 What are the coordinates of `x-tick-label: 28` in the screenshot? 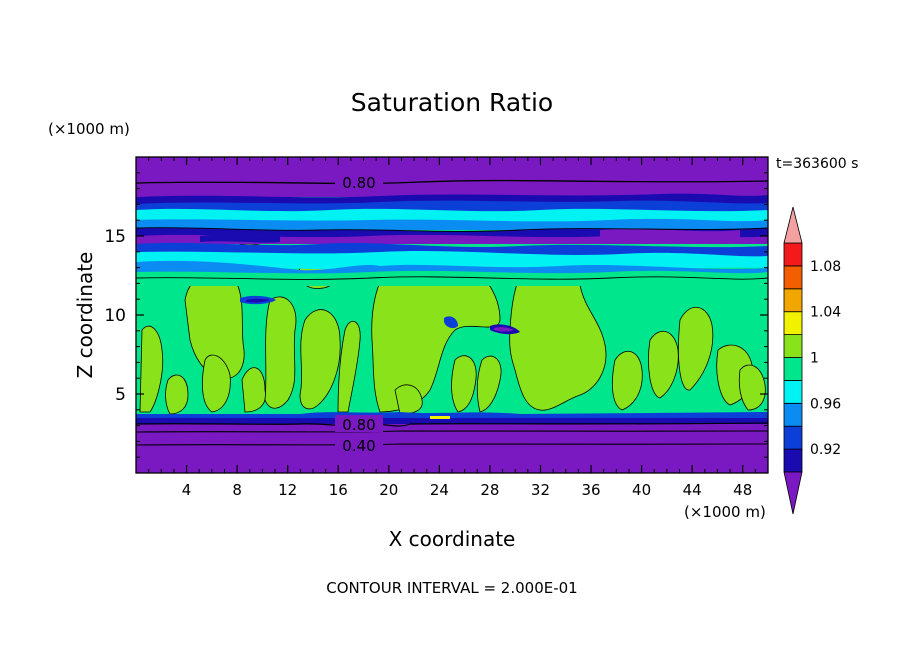 It's located at (489, 490).